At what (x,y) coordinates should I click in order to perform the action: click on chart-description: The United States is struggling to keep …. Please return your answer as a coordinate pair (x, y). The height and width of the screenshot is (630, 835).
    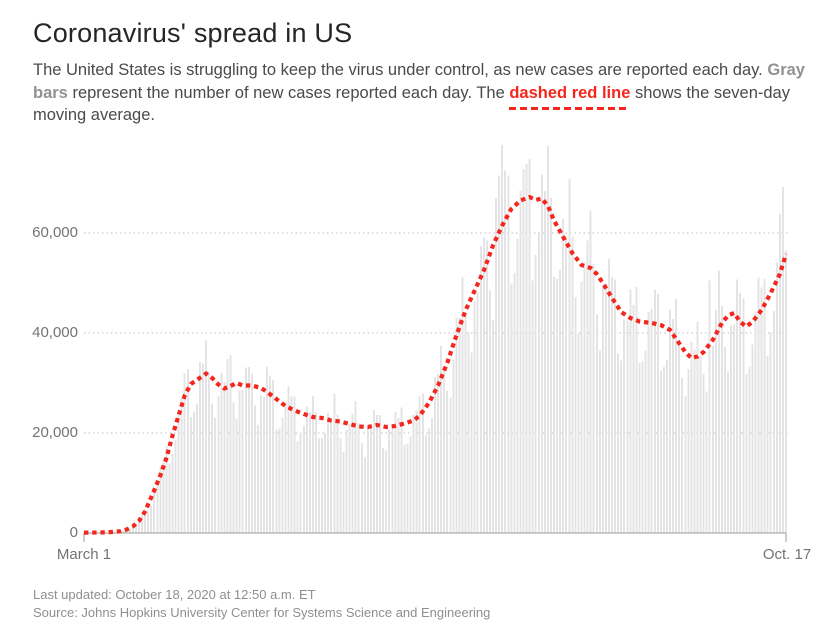
    Looking at the image, I should click on (424, 93).